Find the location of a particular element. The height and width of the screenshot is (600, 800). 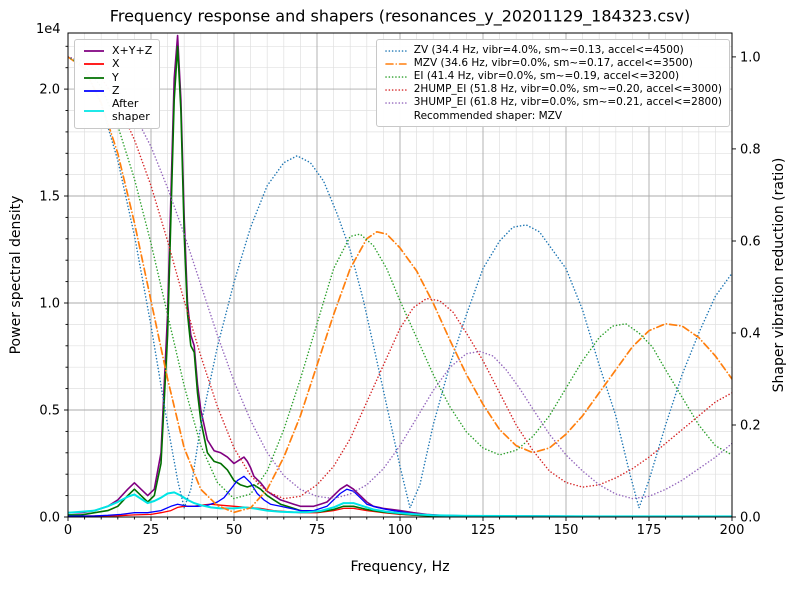

legend-psd: X+Y+Z X Y Z After shaper is located at coordinates (117, 84).